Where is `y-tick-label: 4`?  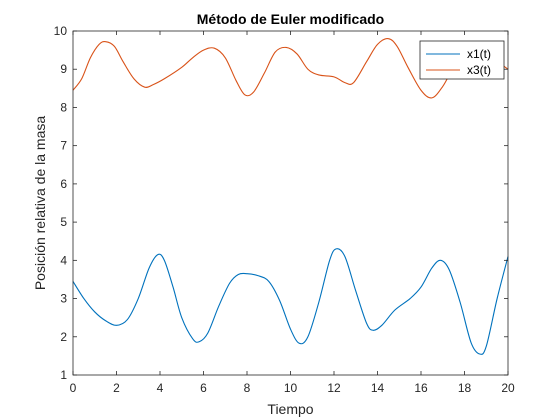 y-tick-label: 4 is located at coordinates (63, 260).